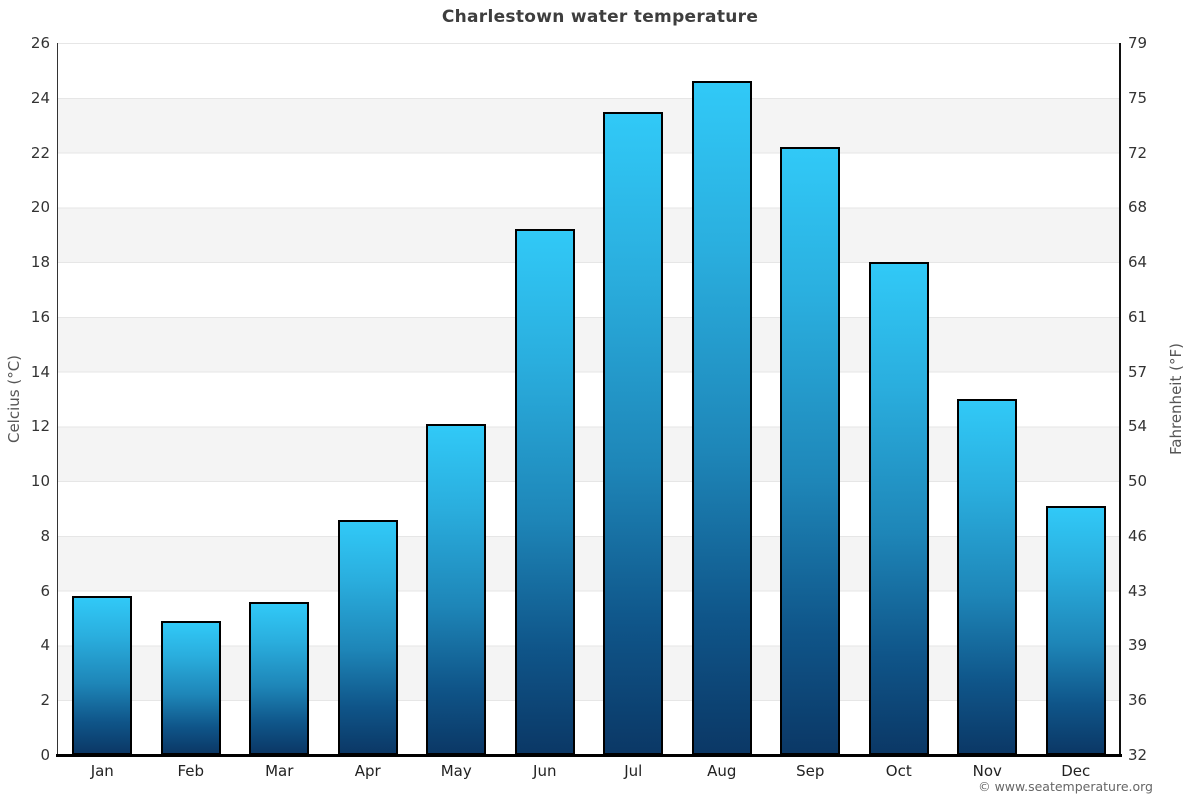 This screenshot has height=800, width=1200. Describe the element at coordinates (810, 771) in the screenshot. I see `xtick-month-sep: Sep` at that location.